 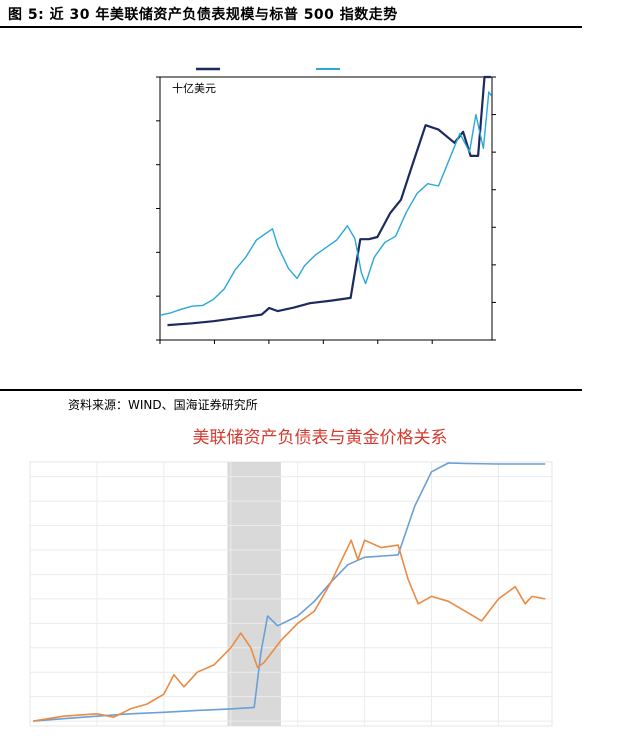 I want to click on chart1-unit-label: 十亿美元, so click(x=194, y=88).